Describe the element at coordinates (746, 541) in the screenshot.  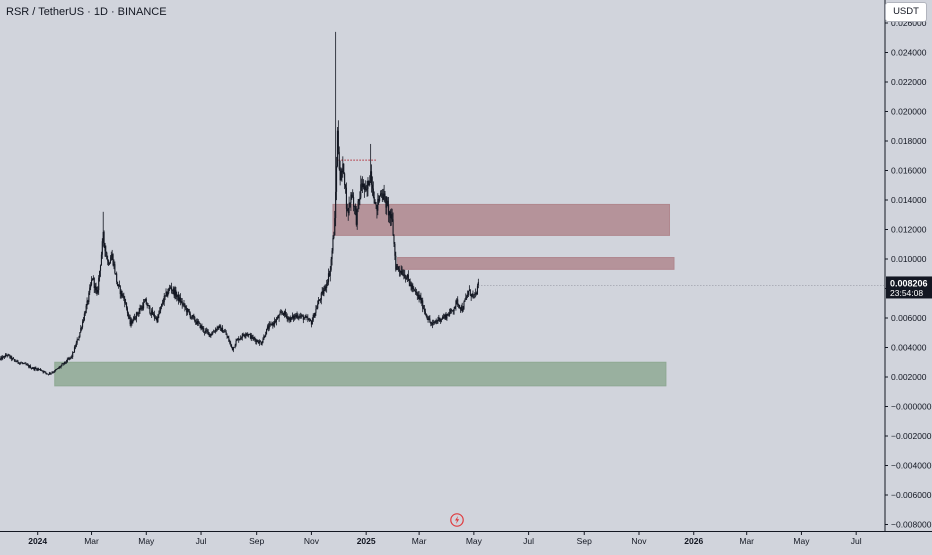
I see `x-tick-label: Mar` at that location.